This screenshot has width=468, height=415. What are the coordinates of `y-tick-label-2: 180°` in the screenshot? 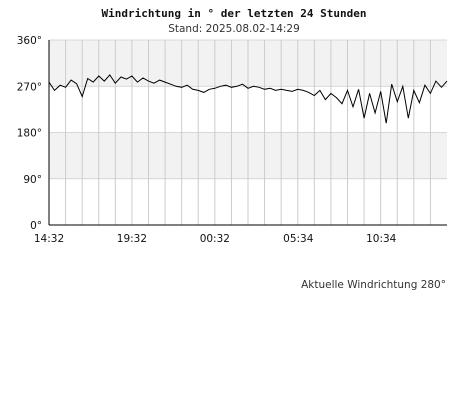 It's located at (29, 134).